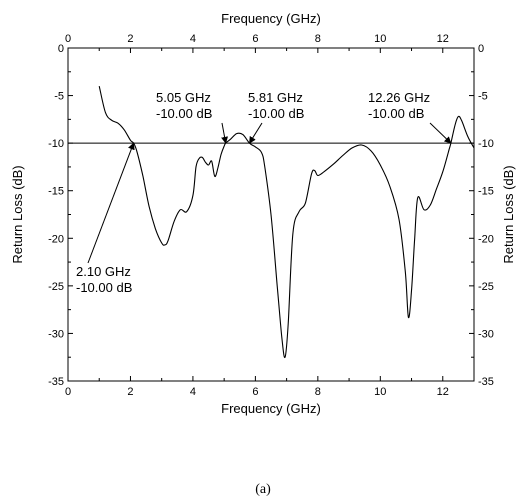 The height and width of the screenshot is (502, 526). Describe the element at coordinates (255, 39) in the screenshot. I see `x-tick-label-top: 6` at that location.